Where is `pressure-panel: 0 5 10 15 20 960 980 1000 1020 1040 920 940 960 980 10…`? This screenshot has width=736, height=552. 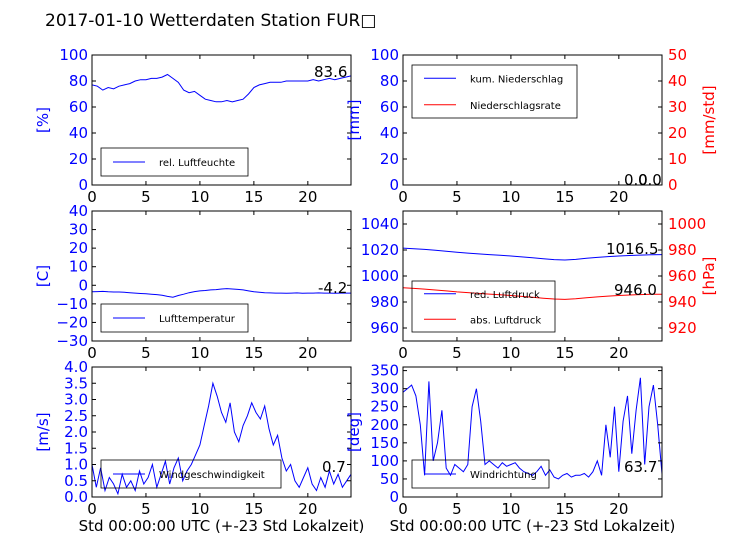
pressure-panel: 0 5 10 15 20 960 980 1000 1020 1040 920 940 960 980 10… is located at coordinates (539, 286).